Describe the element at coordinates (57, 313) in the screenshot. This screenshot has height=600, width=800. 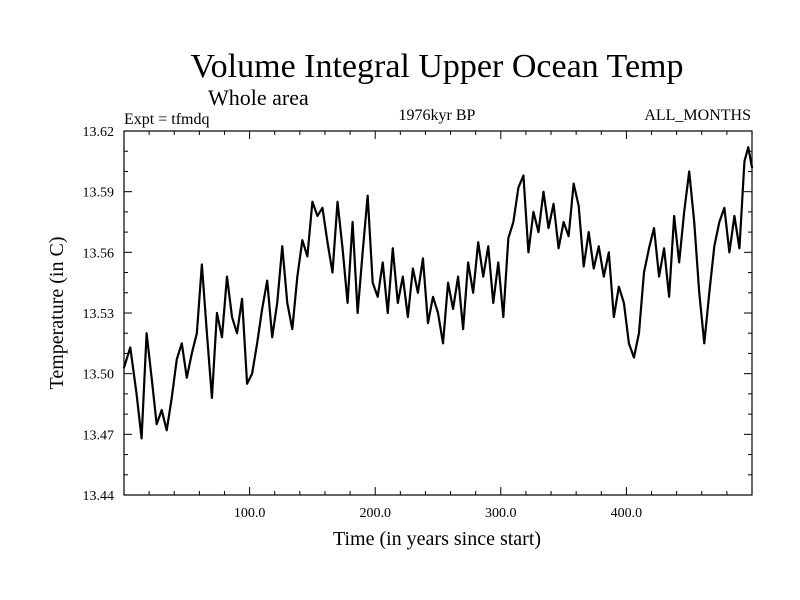
I see `y-axis-label: Temperature (in C)` at that location.